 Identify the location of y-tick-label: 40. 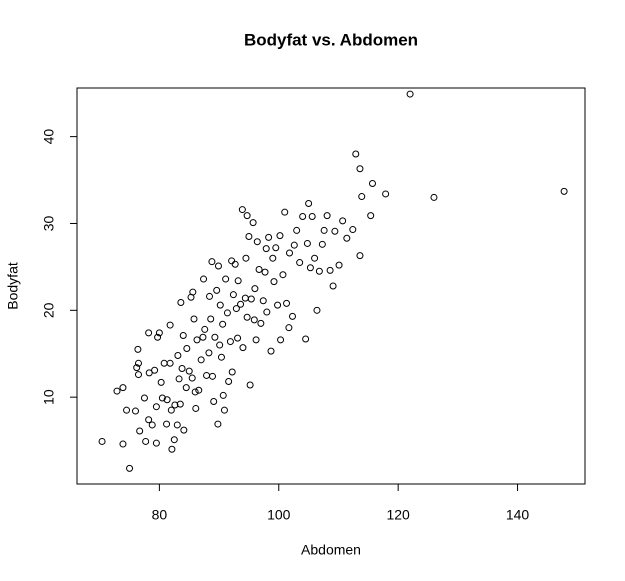
(49, 137).